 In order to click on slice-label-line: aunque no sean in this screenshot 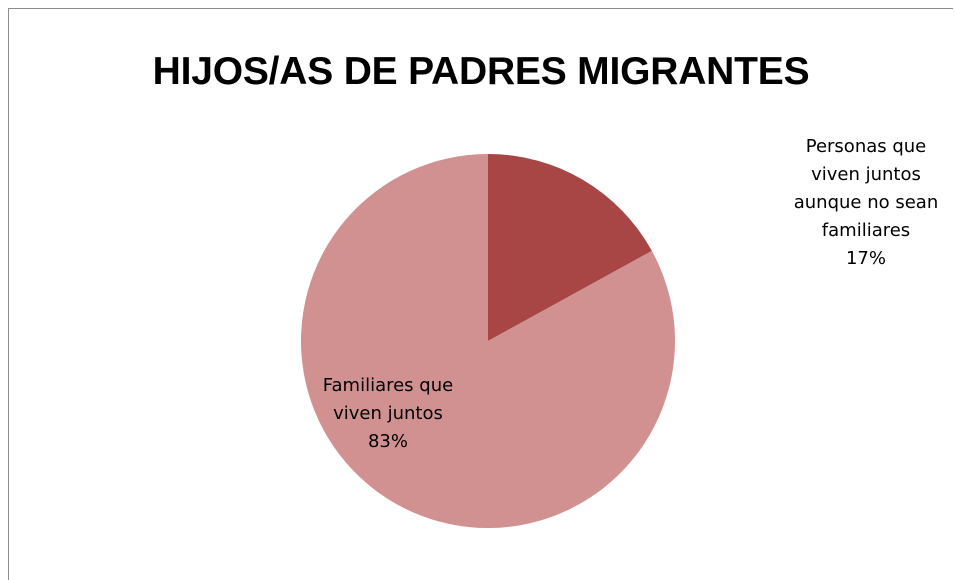, I will do `click(866, 202)`.